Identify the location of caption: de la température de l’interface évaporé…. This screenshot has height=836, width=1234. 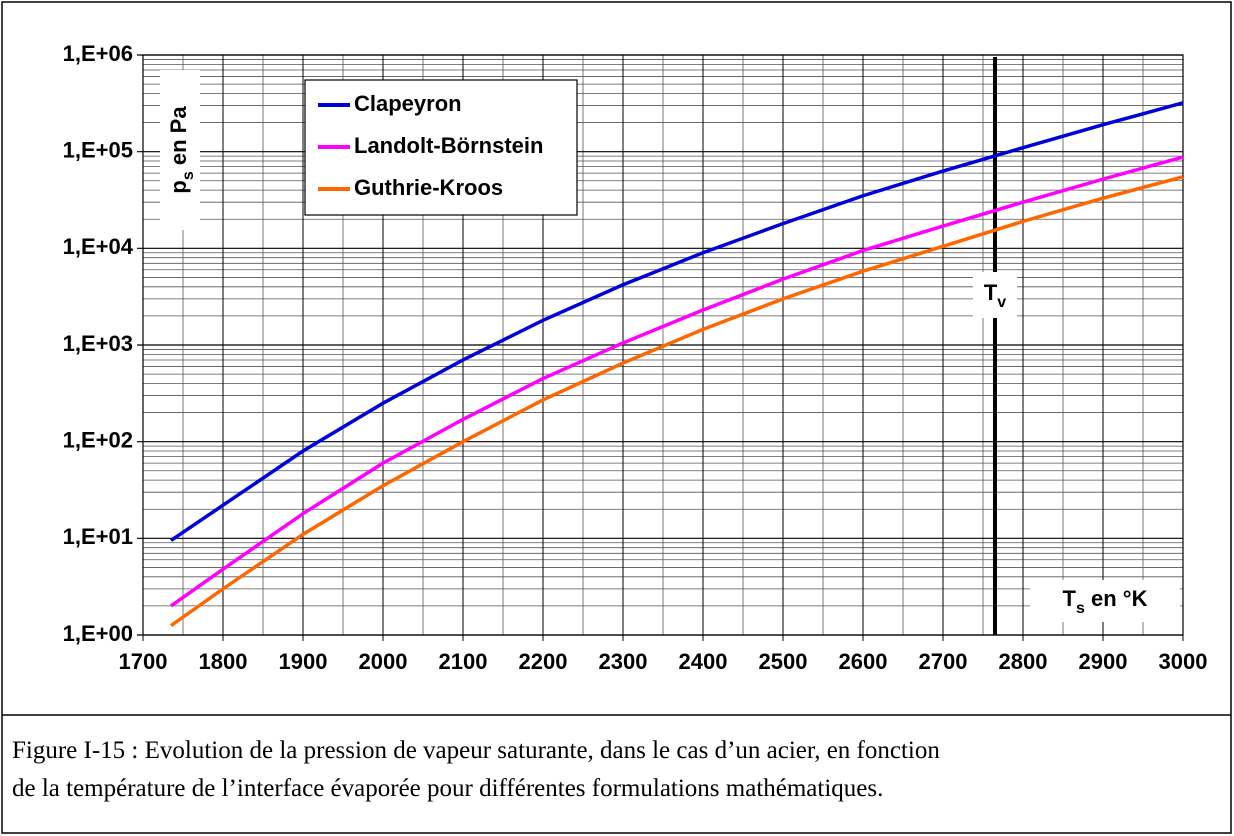
(447, 788).